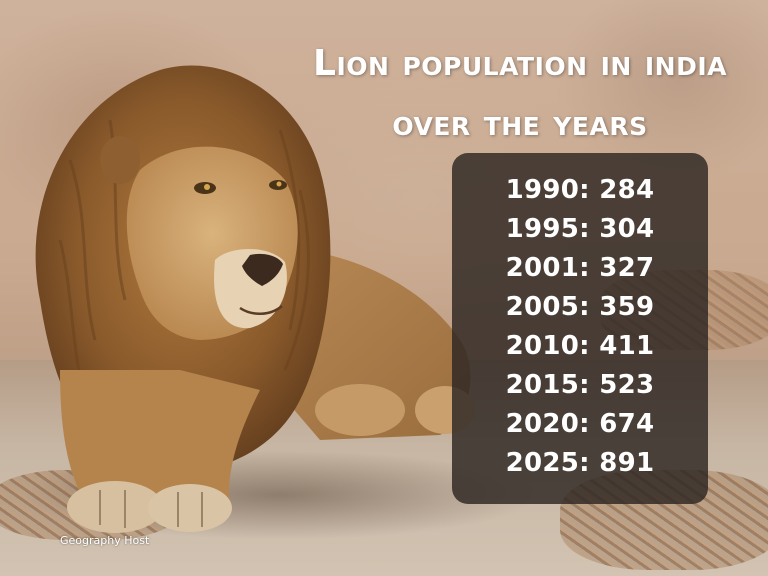 This screenshot has width=768, height=576. Describe the element at coordinates (580, 268) in the screenshot. I see `population-row-2001: 2001: 327` at that location.